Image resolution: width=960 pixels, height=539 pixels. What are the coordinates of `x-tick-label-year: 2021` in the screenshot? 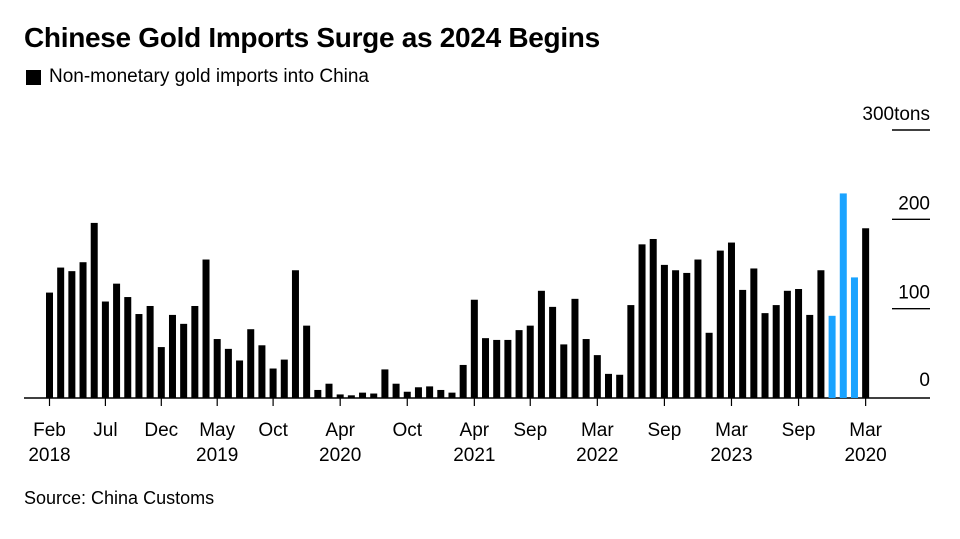 It's located at (474, 455).